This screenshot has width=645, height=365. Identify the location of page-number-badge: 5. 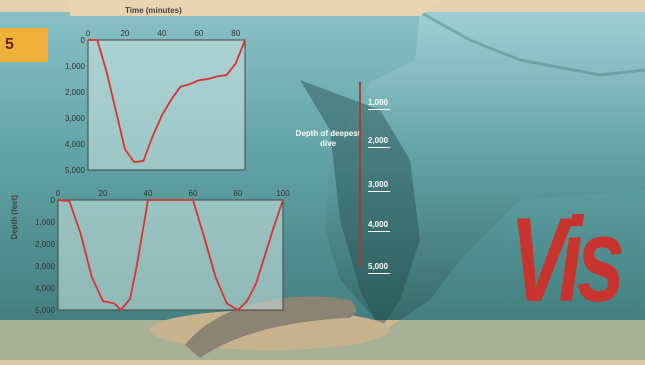
(24, 45).